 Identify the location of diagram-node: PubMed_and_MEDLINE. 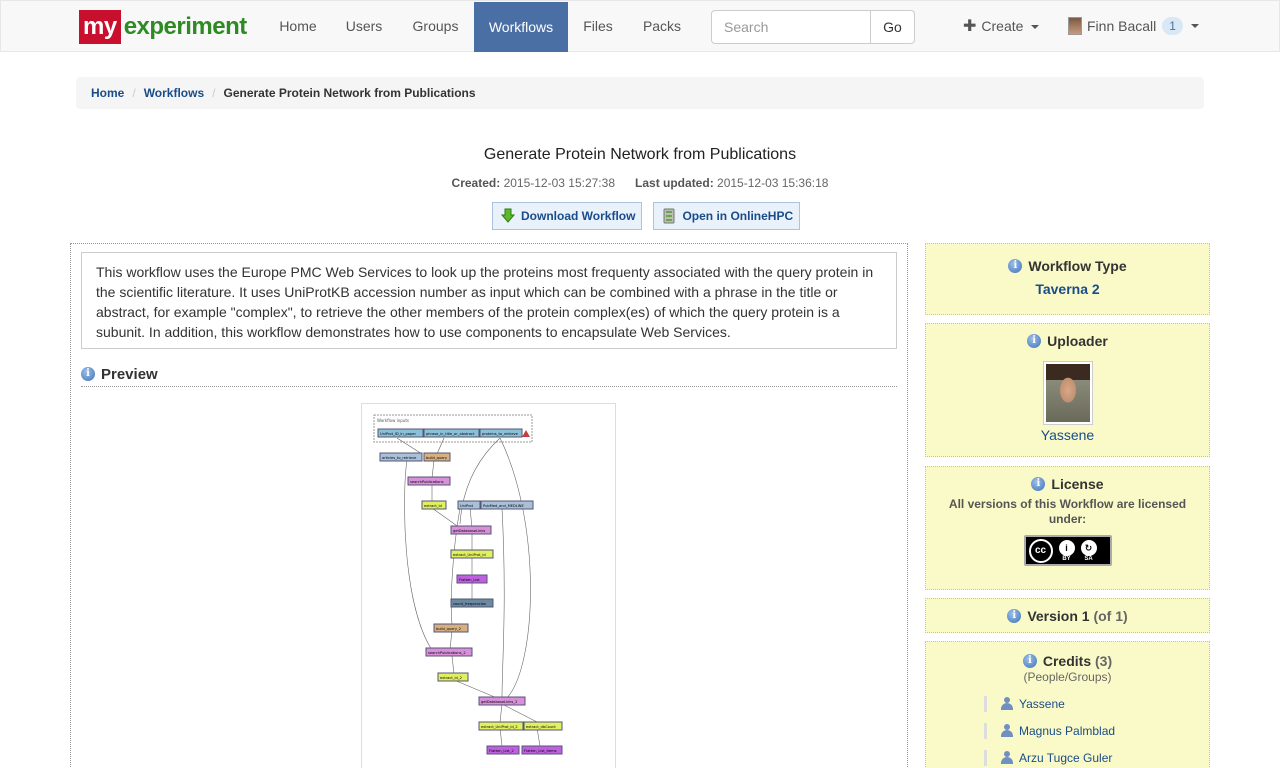
(503, 506).